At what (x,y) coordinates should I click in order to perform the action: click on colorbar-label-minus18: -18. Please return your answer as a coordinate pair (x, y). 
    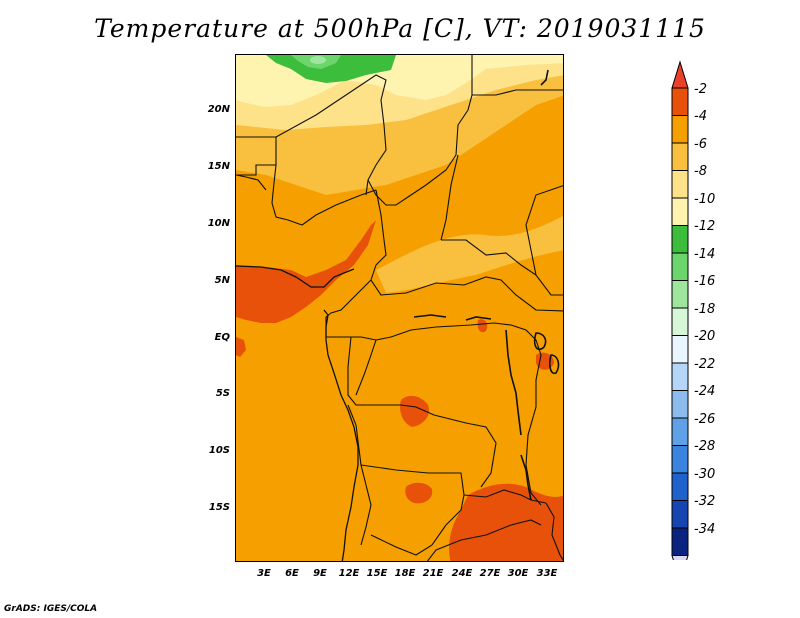
    Looking at the image, I should click on (705, 309).